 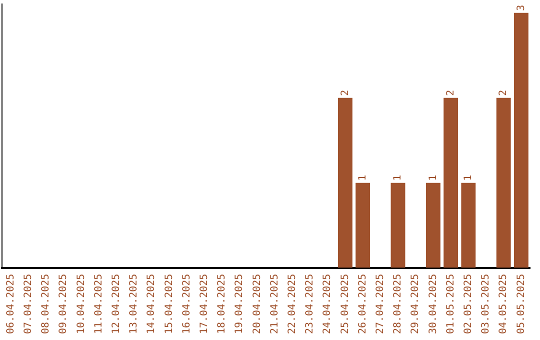 I want to click on x-tick-label: 13.04.2025, so click(x=134, y=304).